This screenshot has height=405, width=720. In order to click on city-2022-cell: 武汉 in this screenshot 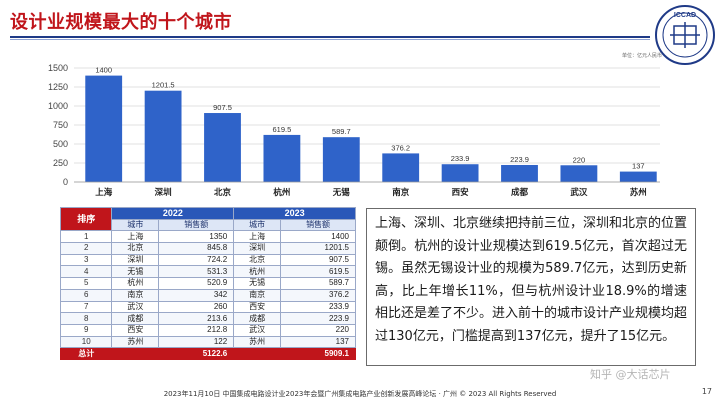, I will do `click(135, 307)`.